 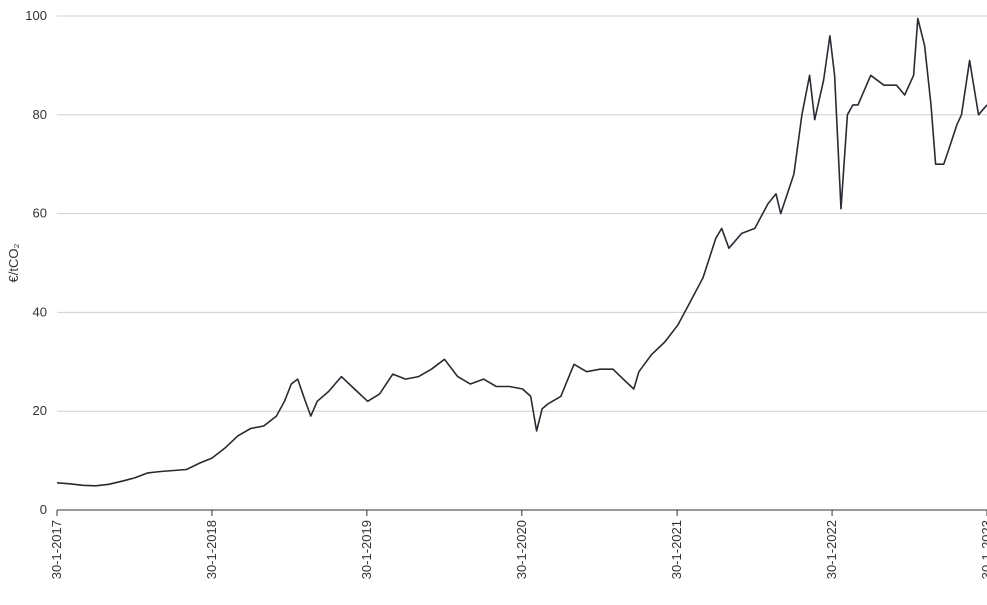 I want to click on x-tick-label: 30-1-2020, so click(x=521, y=549).